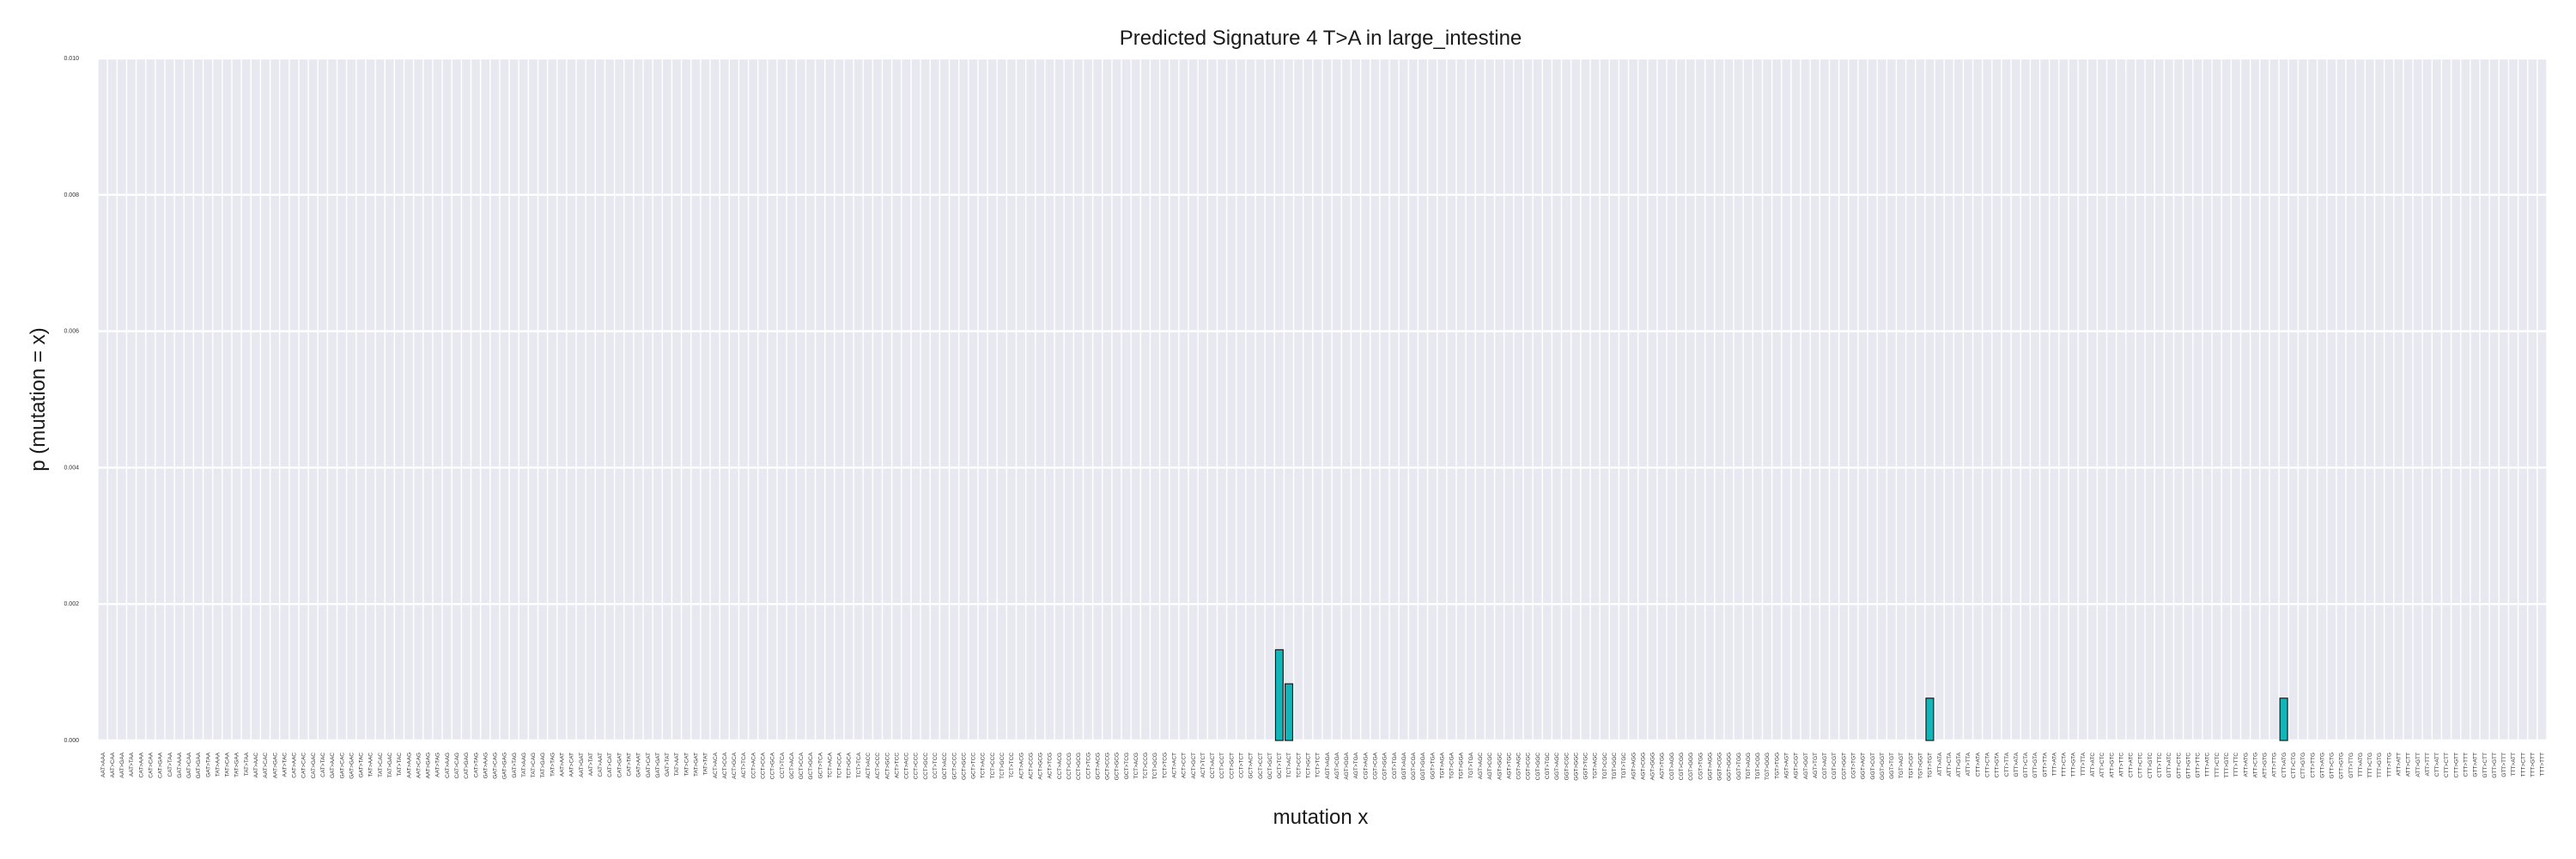 This screenshot has width=2576, height=859. Describe the element at coordinates (1596, 765) in the screenshot. I see `x-tick-label: TGT>AGC` at that location.